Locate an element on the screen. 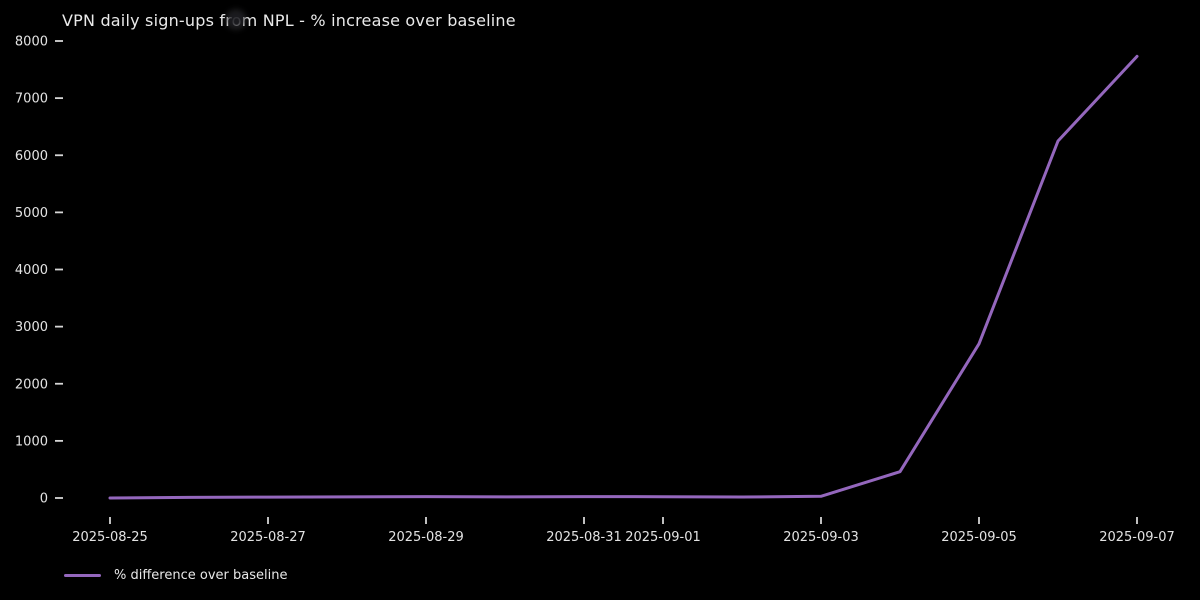 This screenshot has height=600, width=1200. legend: % difference over baseline is located at coordinates (175, 575).